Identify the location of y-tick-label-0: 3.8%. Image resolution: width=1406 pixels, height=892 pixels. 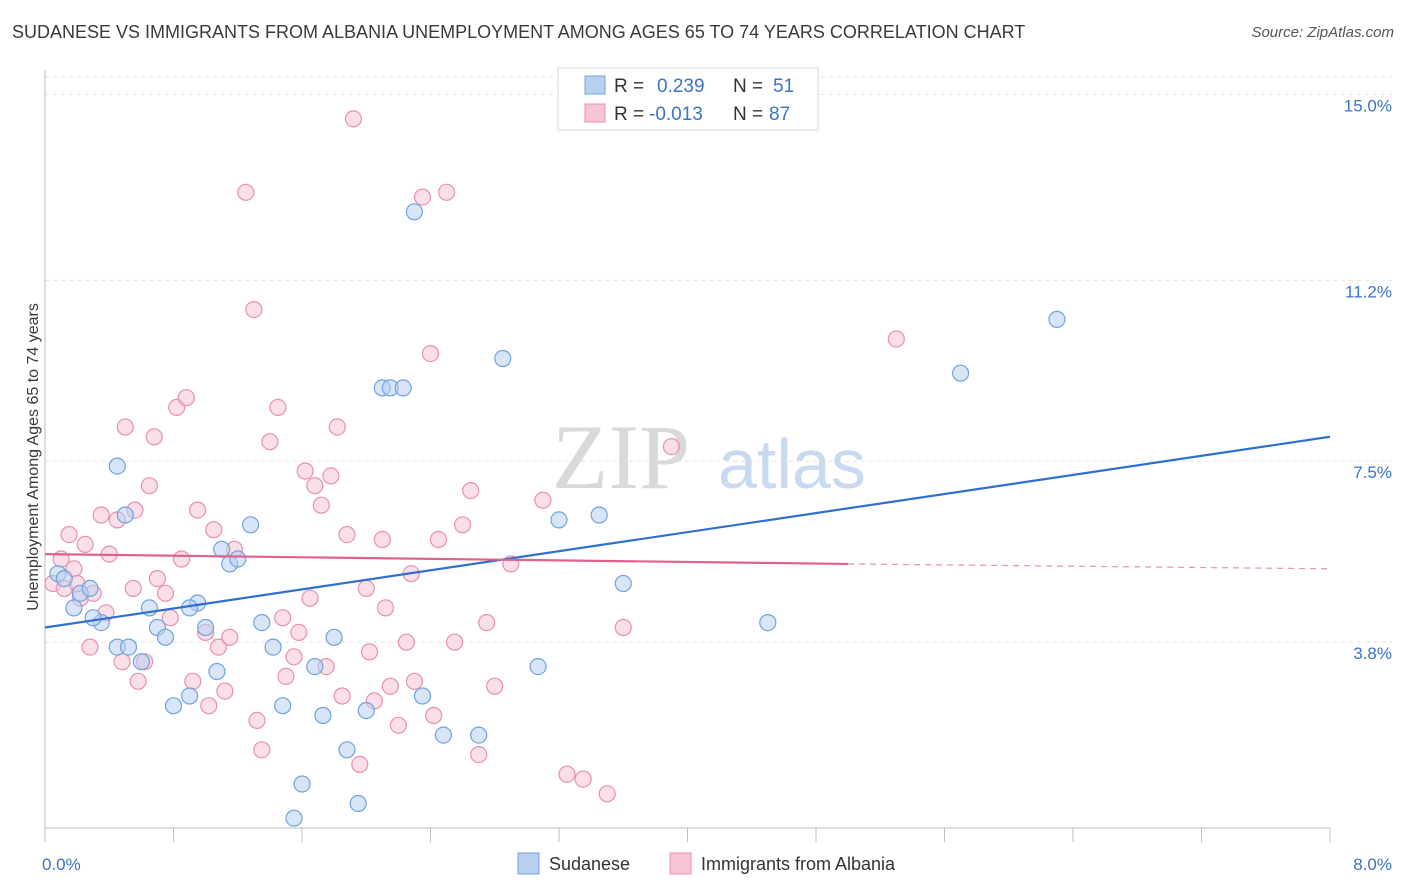
(1372, 653).